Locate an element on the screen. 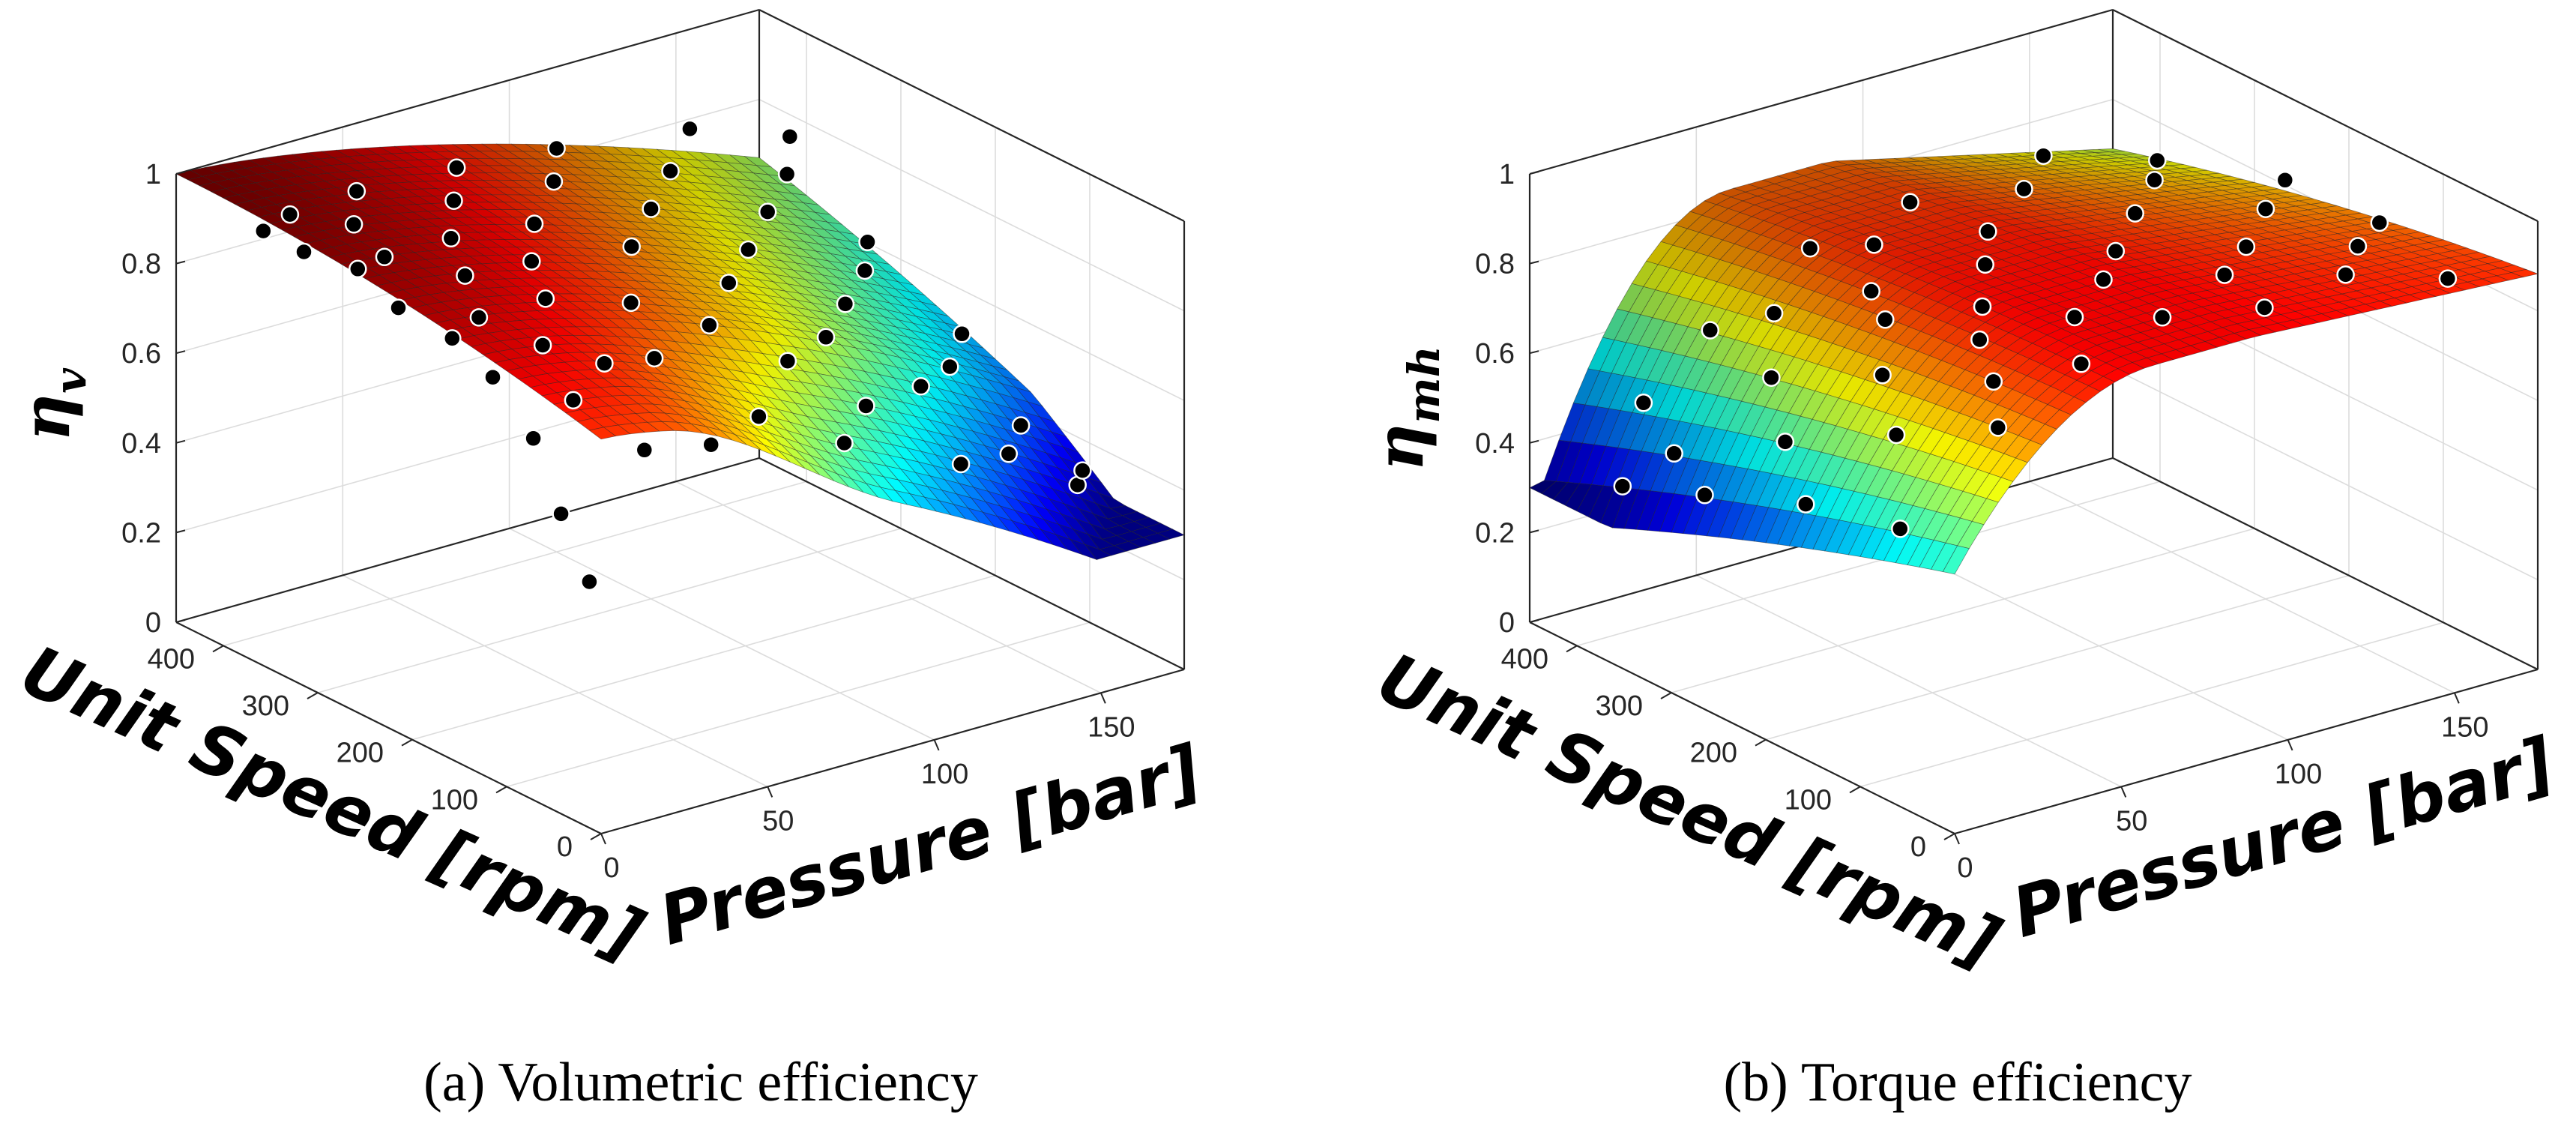  caption-volumetric: (a) Volumetric efficiency is located at coordinates (700, 1082).